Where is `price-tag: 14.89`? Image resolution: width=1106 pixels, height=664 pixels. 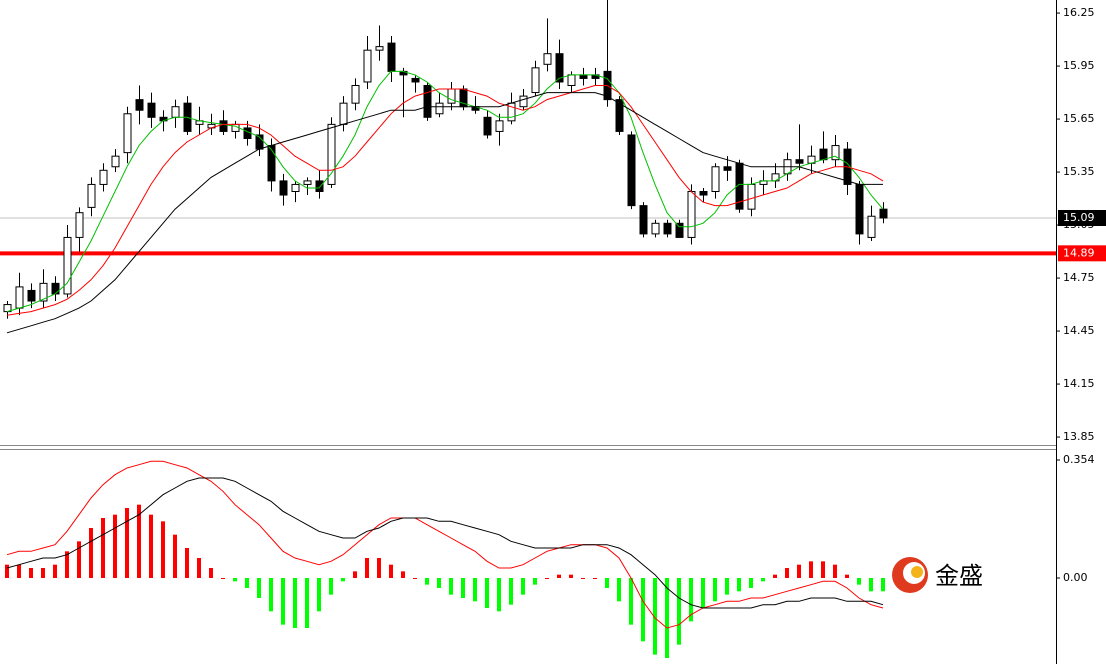
price-tag: 14.89 is located at coordinates (1082, 253).